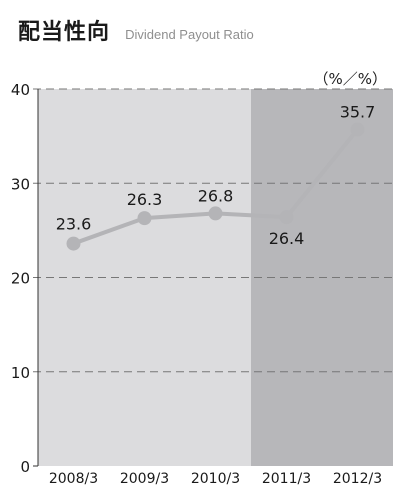  What do you see at coordinates (358, 112) in the screenshot?
I see `data-label: 35.7` at bounding box center [358, 112].